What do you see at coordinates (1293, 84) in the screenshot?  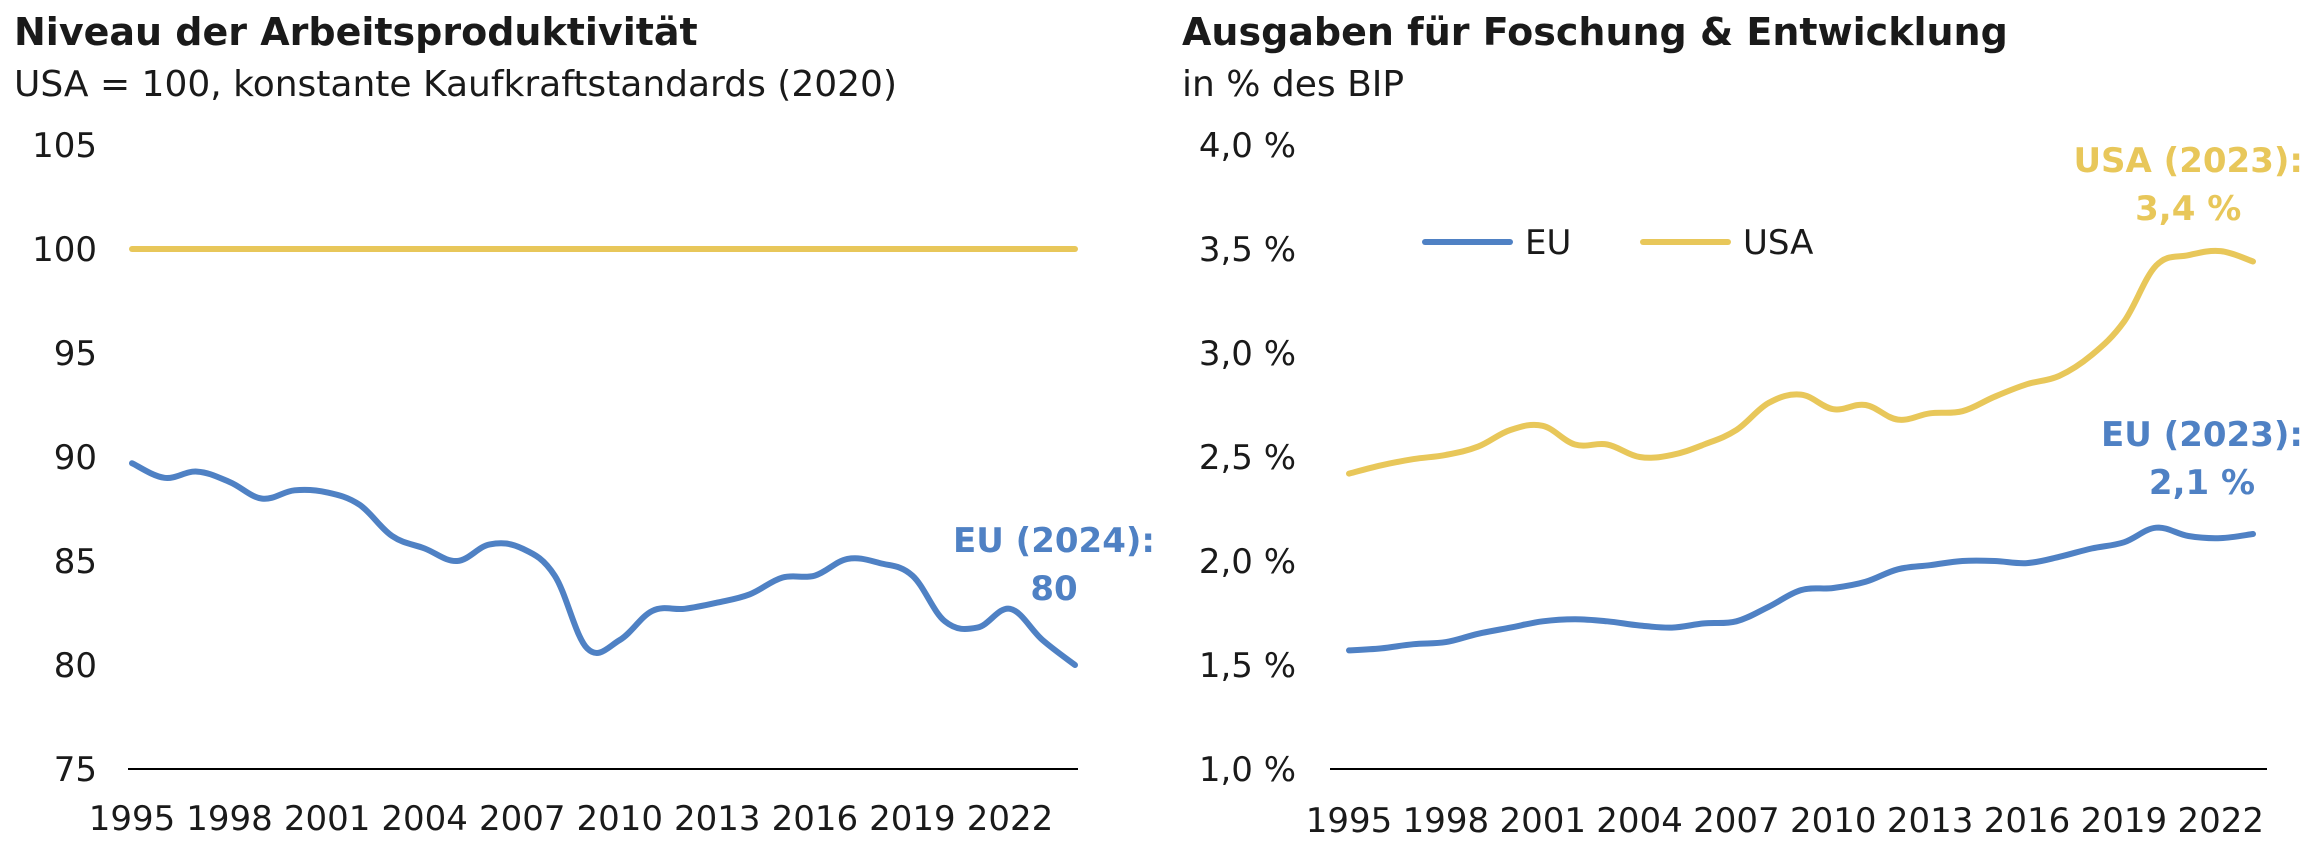 I see `right-chart-subtitle: in % des BIP` at bounding box center [1293, 84].